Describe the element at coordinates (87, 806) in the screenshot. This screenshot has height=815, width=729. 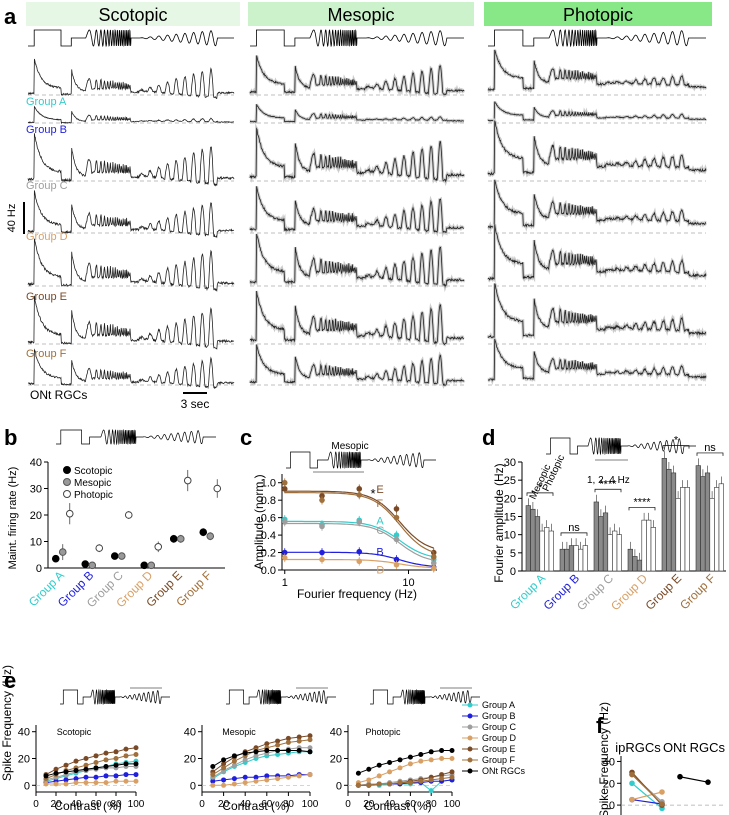
I see `panel-e-xlabel-1: Contrast (%)` at that location.